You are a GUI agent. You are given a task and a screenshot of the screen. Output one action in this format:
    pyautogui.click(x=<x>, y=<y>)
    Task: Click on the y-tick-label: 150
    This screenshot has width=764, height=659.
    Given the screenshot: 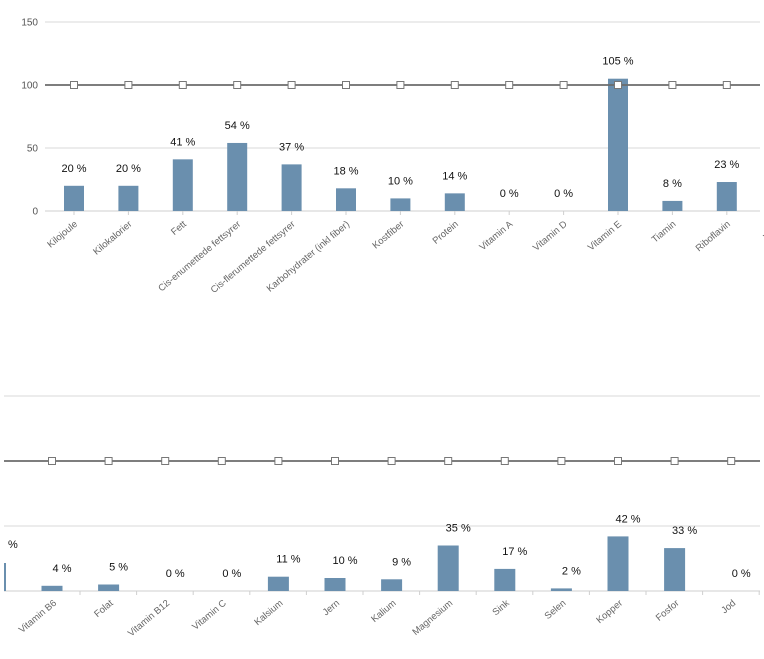 What is the action you would take?
    pyautogui.click(x=29, y=23)
    